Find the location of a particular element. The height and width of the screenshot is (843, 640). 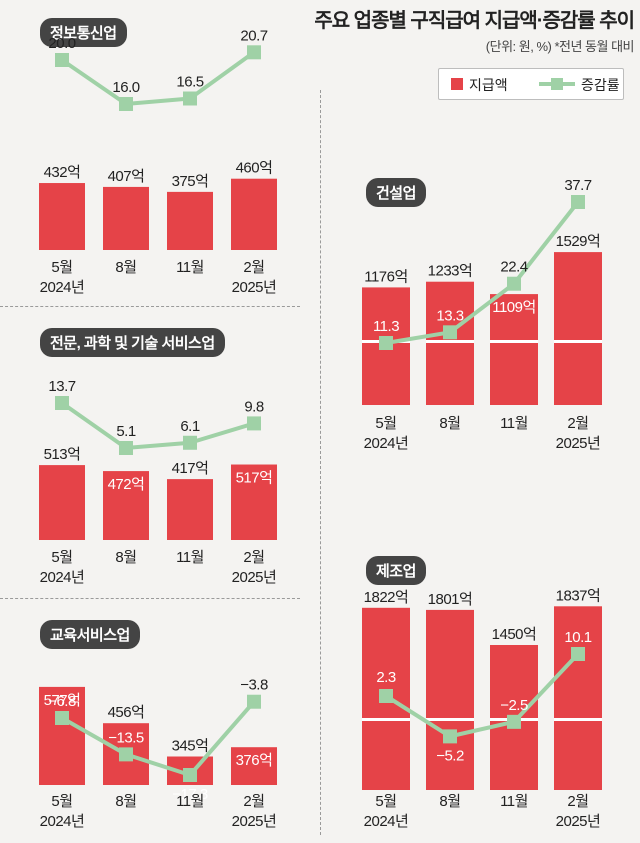

bar-value-label: 1450억 is located at coordinates (514, 634).